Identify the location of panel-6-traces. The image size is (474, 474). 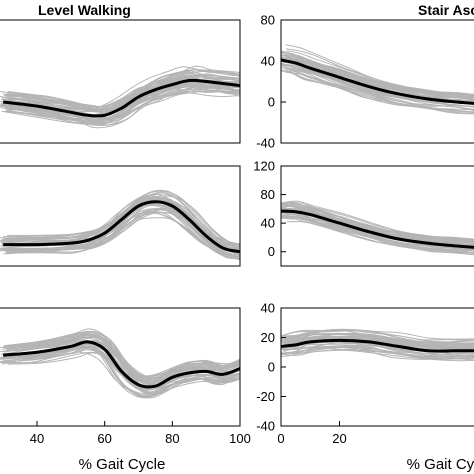
(377, 345).